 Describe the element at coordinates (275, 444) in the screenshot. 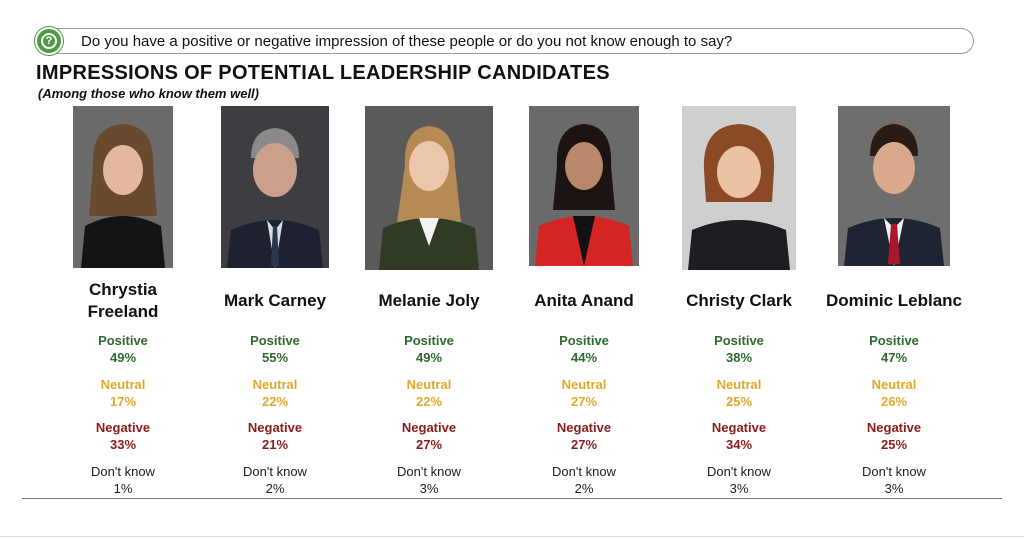

I see `negative-value: 21%` at that location.